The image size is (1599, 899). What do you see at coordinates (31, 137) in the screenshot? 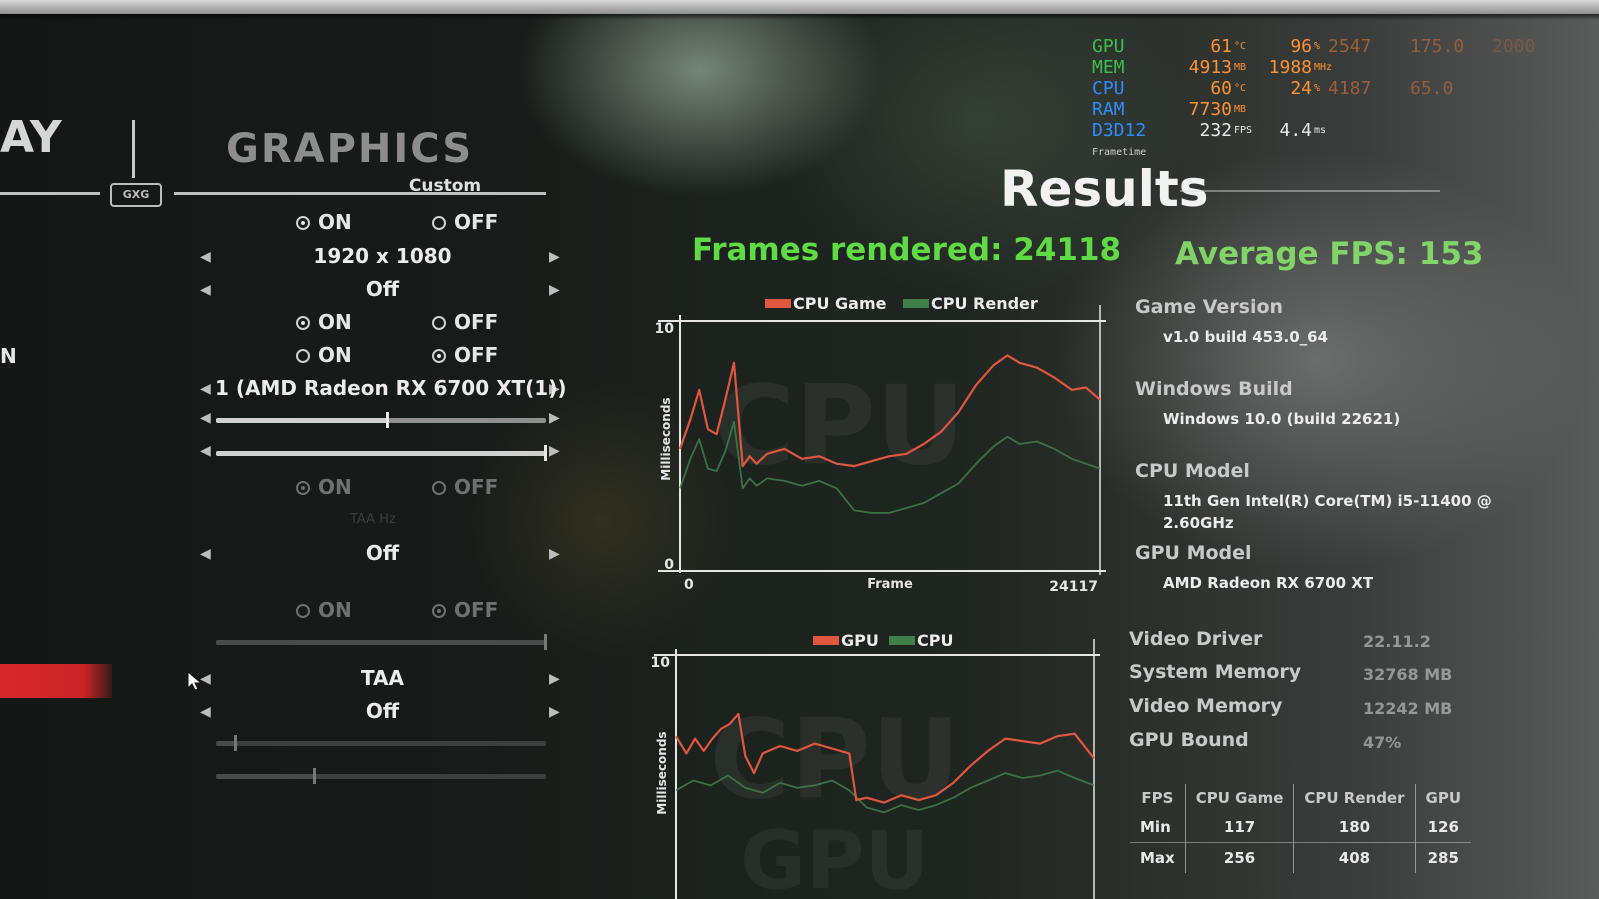
I see `tab-display-partial: AY` at bounding box center [31, 137].